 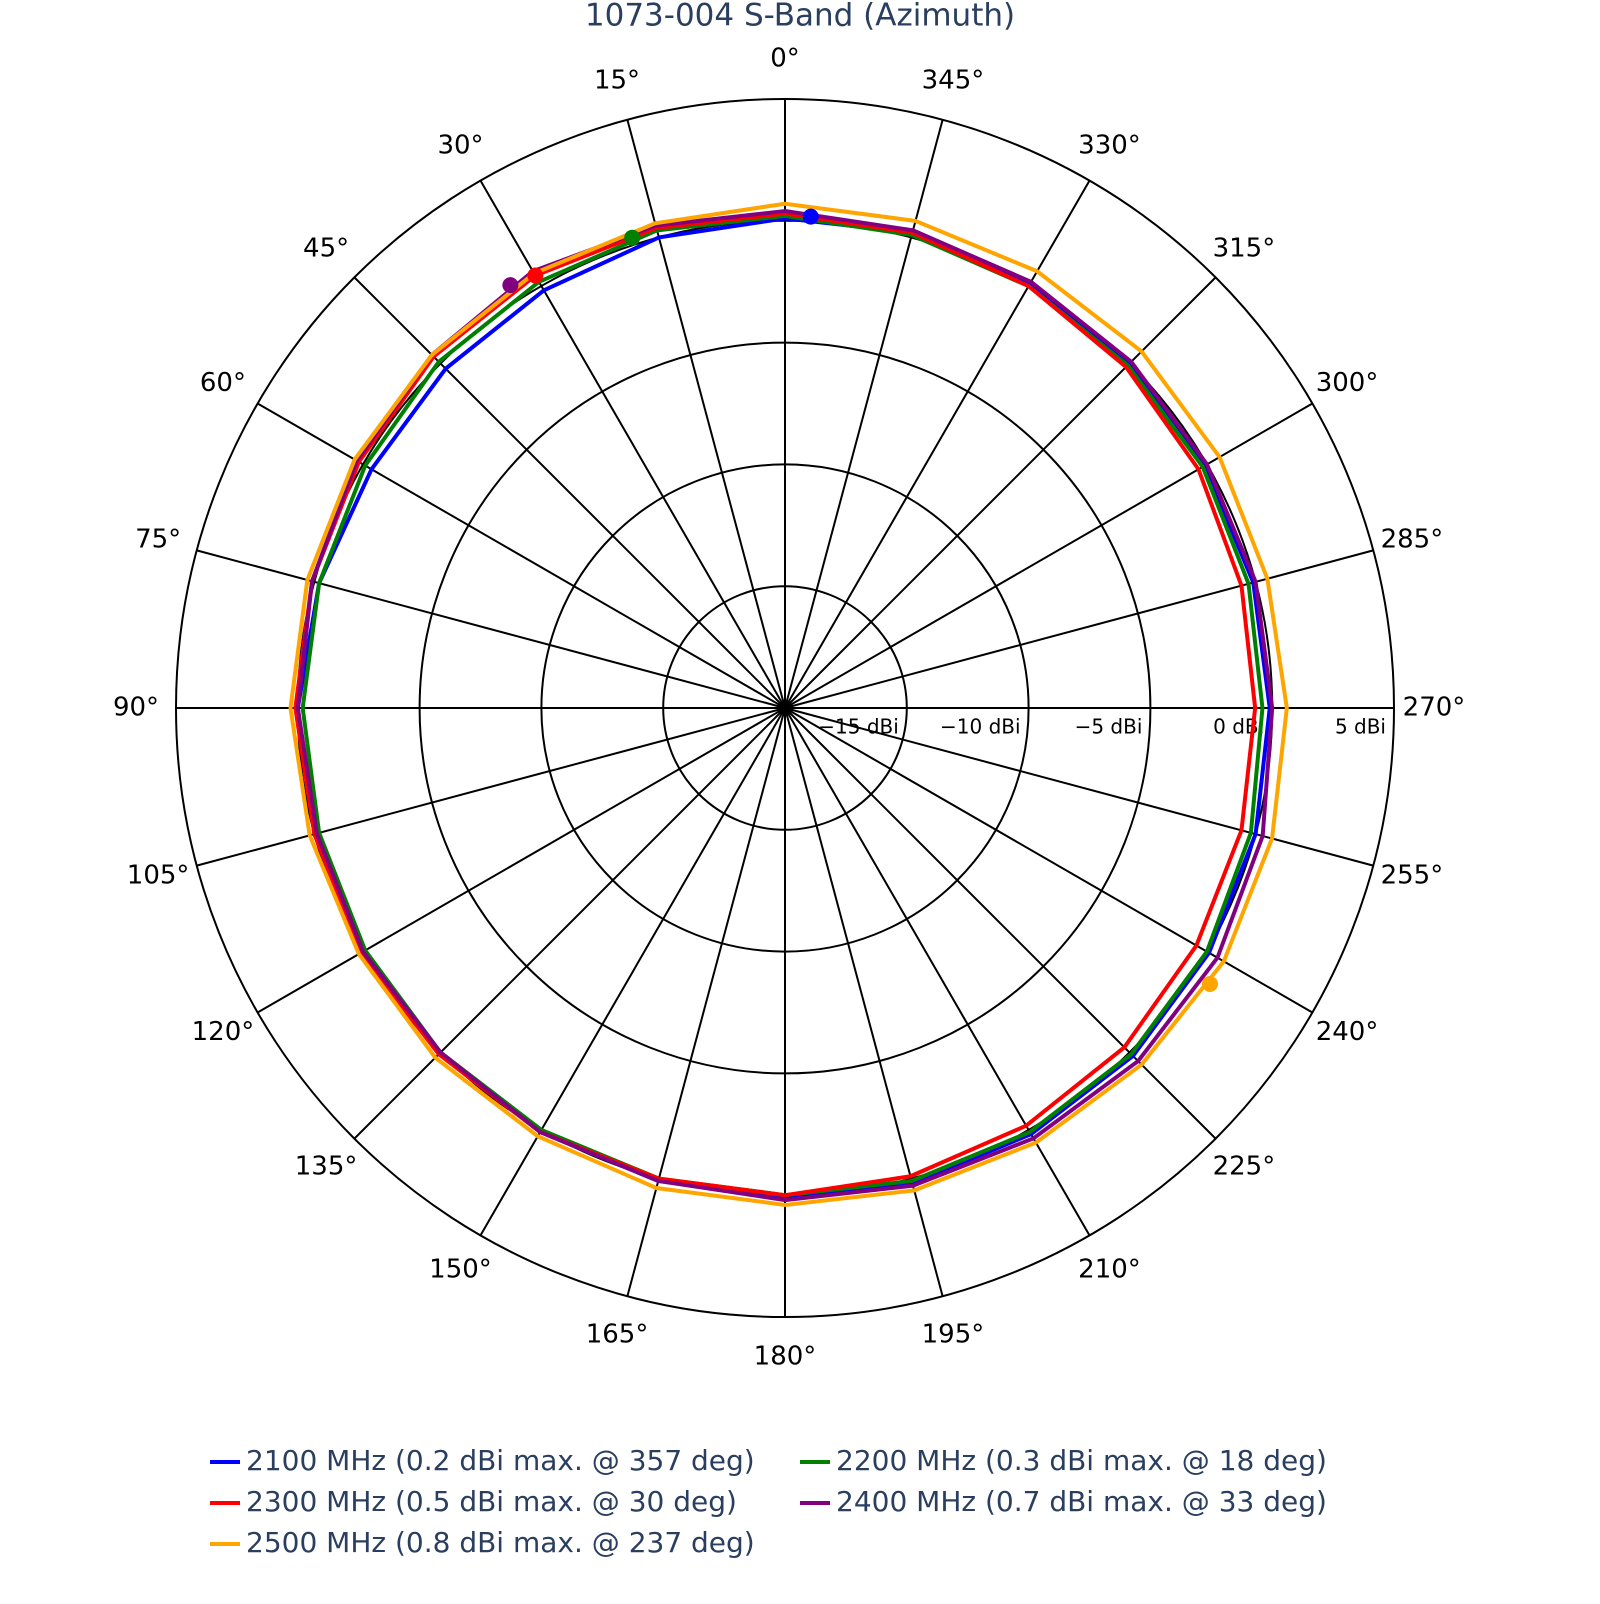 What do you see at coordinates (460, 1270) in the screenshot?
I see `theta-tick-label: 150°` at bounding box center [460, 1270].